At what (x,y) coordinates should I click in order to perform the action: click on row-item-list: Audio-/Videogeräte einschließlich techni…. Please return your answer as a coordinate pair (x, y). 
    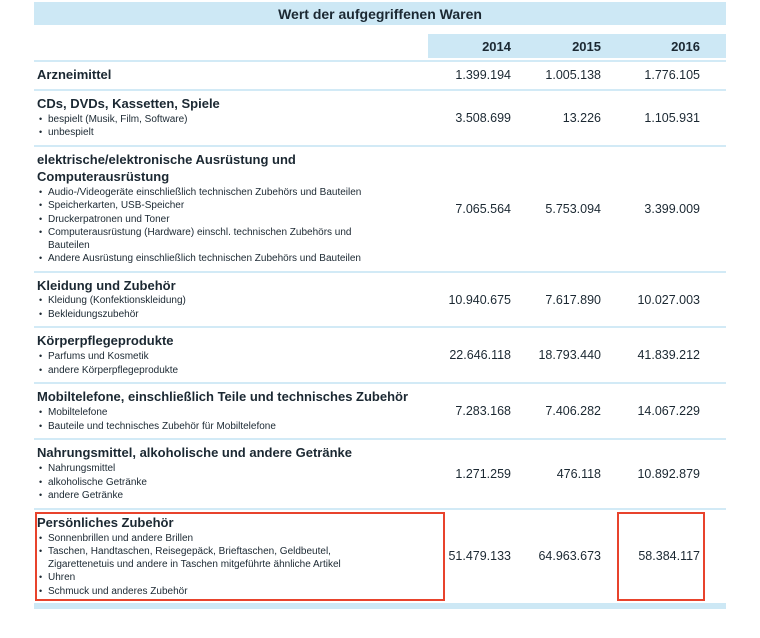
    Looking at the image, I should click on (232, 226).